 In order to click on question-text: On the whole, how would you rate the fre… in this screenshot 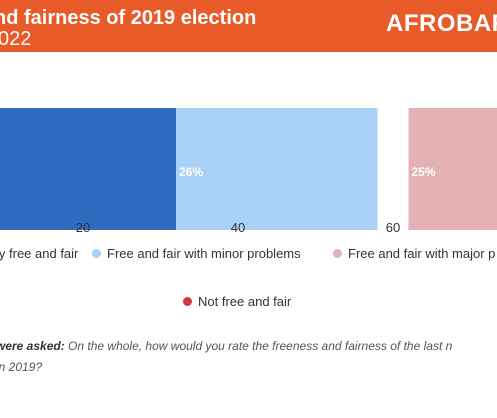, I will do `click(258, 346)`.